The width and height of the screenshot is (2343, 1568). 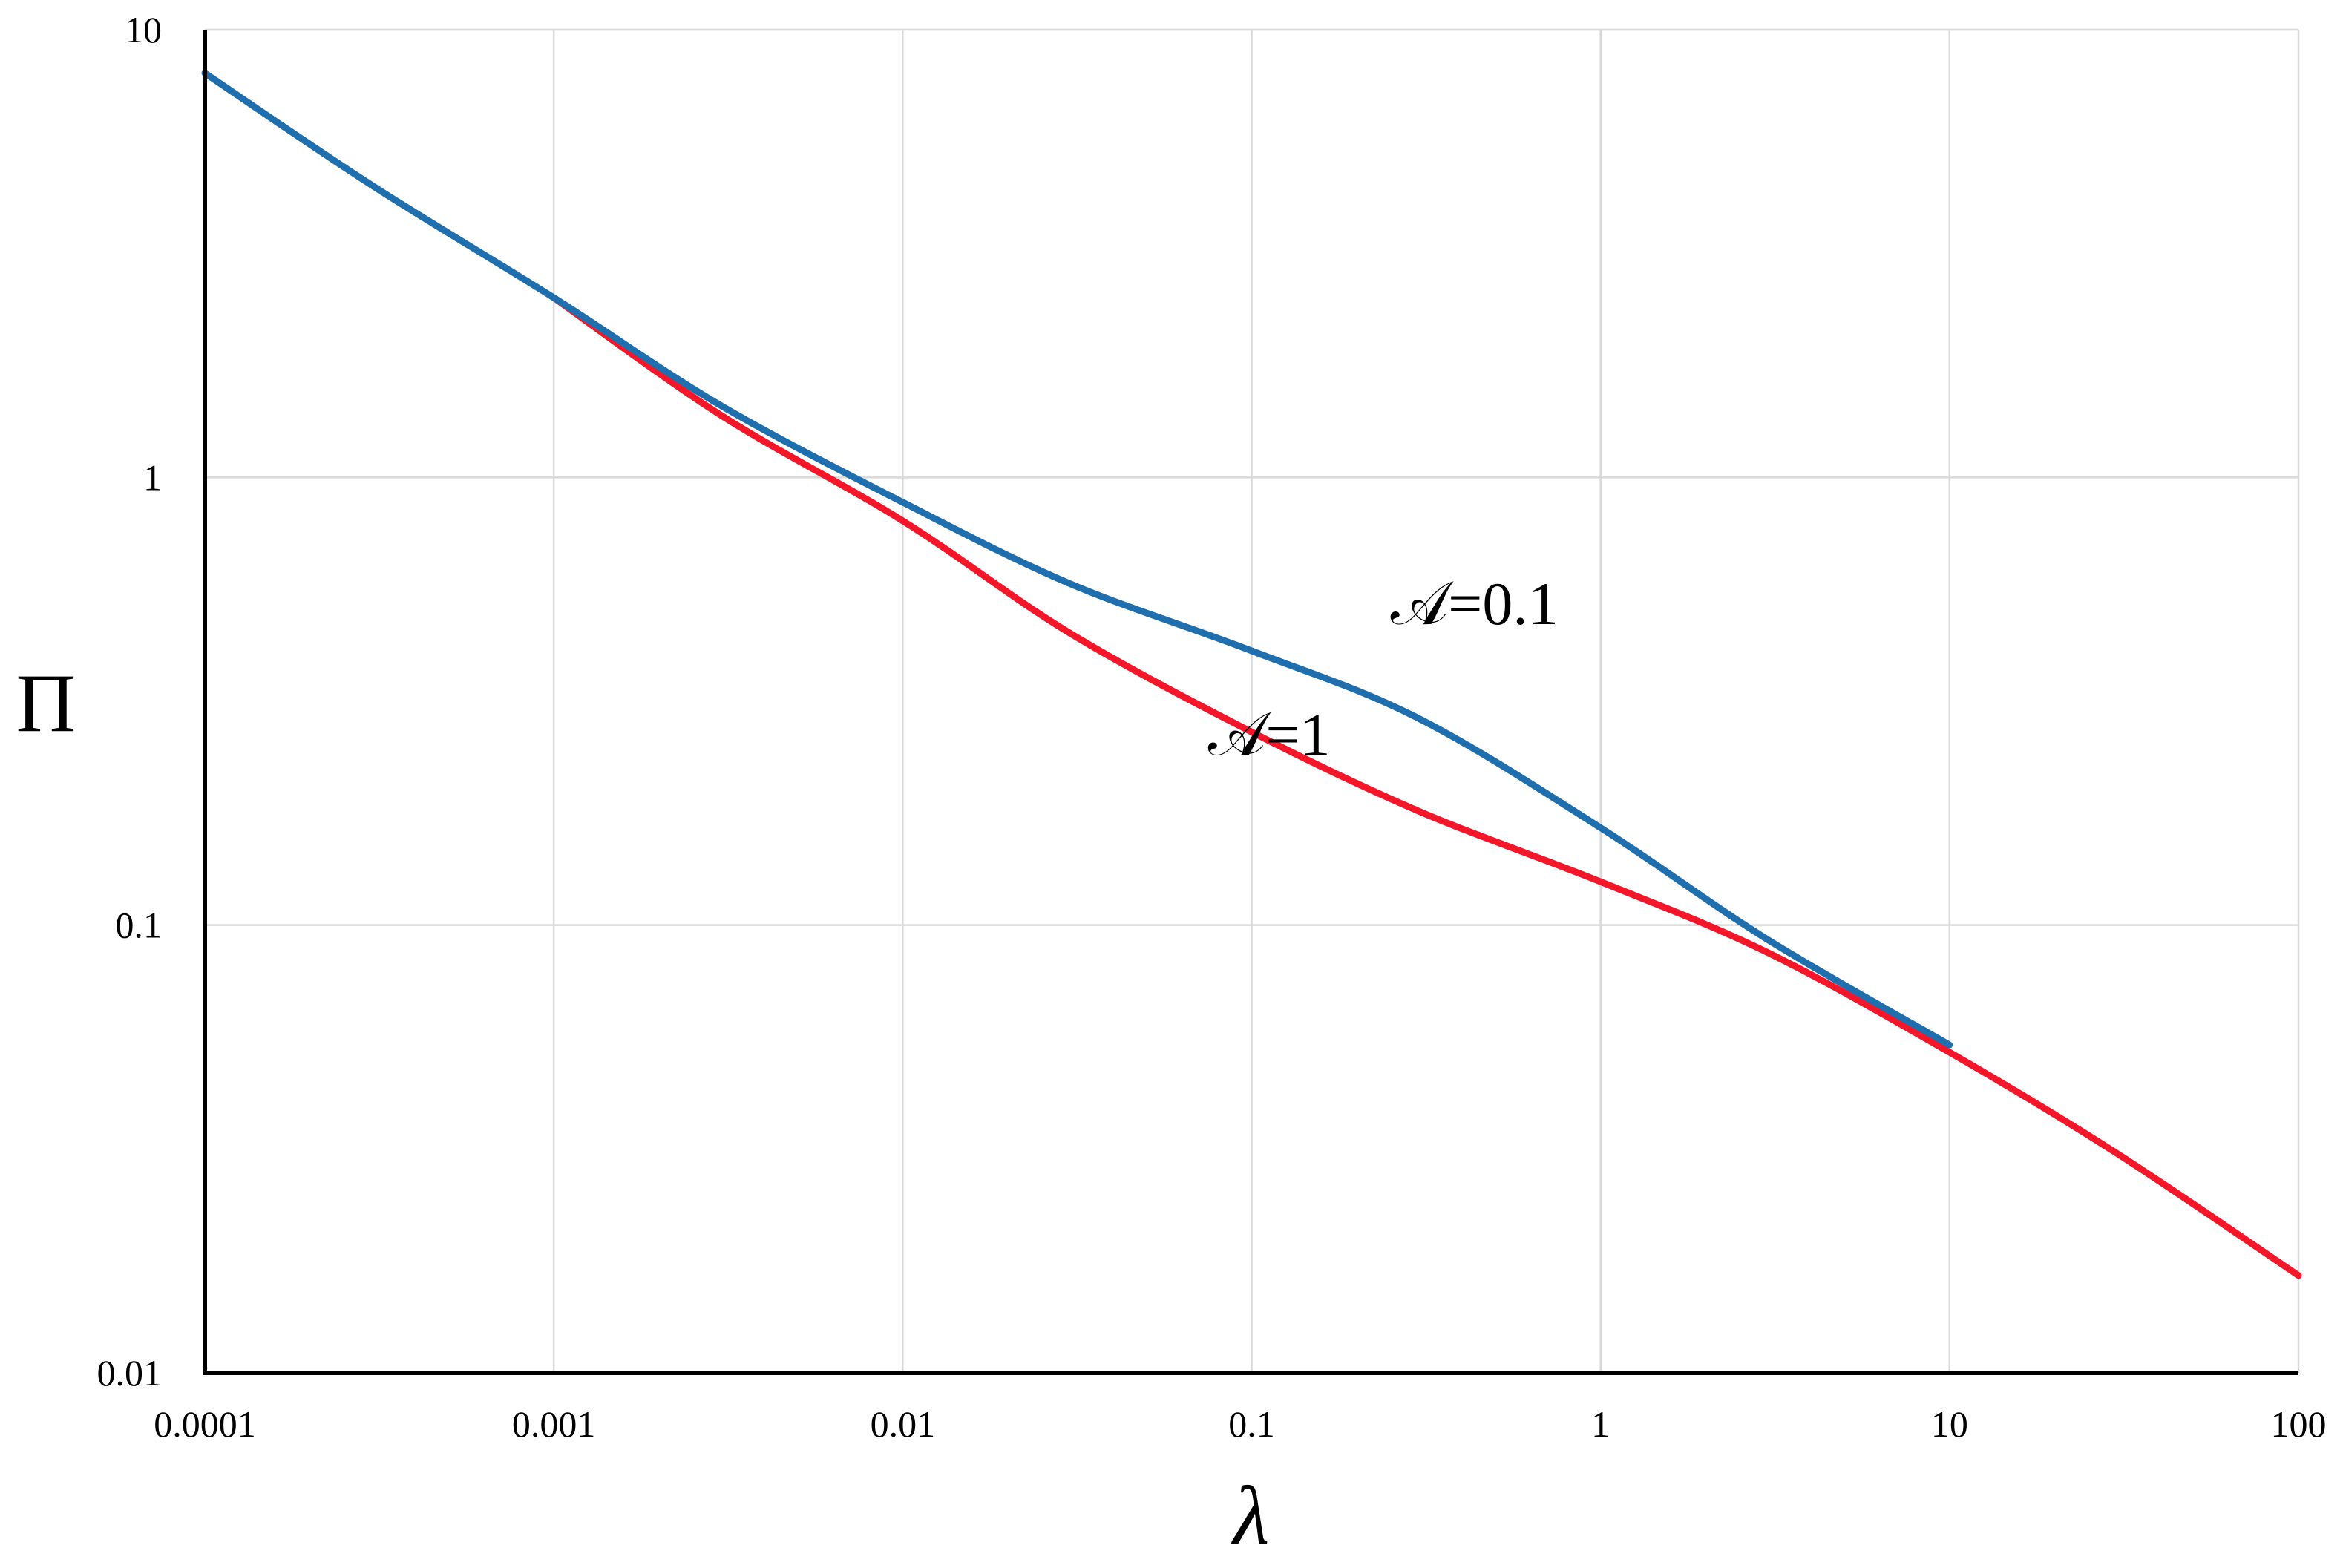 I want to click on x-tick-label: 100, so click(x=2299, y=1424).